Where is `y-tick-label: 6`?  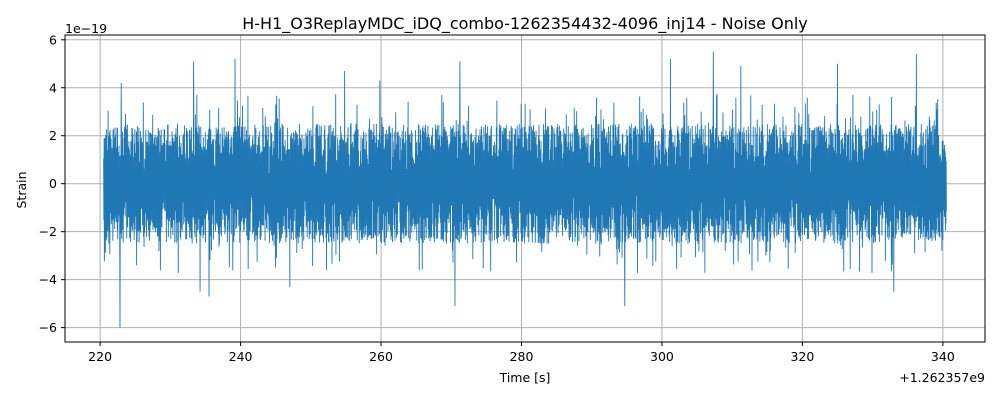 y-tick-label: 6 is located at coordinates (53, 39).